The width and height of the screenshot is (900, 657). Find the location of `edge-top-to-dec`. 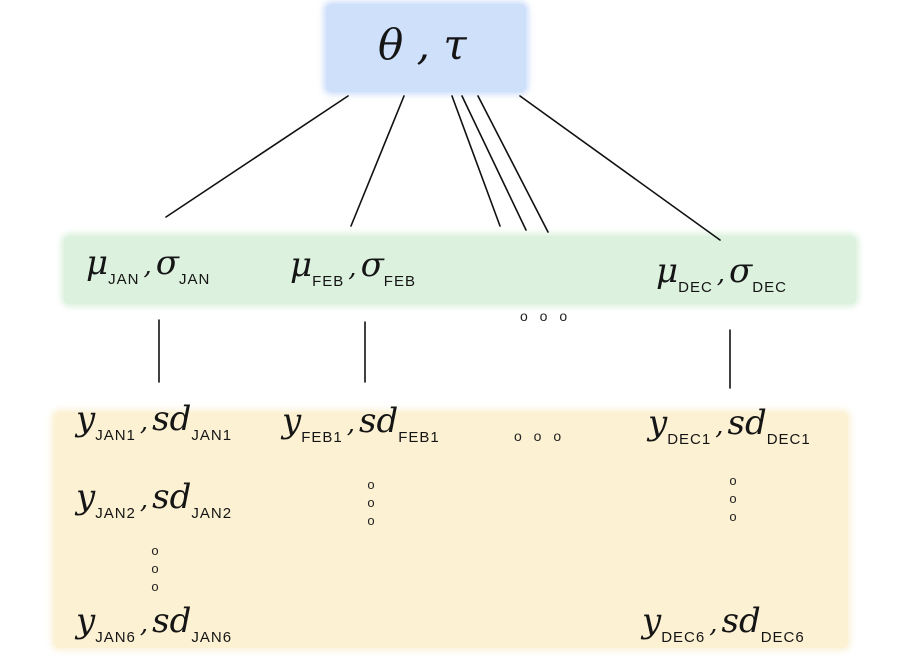

edge-top-to-dec is located at coordinates (620, 168).